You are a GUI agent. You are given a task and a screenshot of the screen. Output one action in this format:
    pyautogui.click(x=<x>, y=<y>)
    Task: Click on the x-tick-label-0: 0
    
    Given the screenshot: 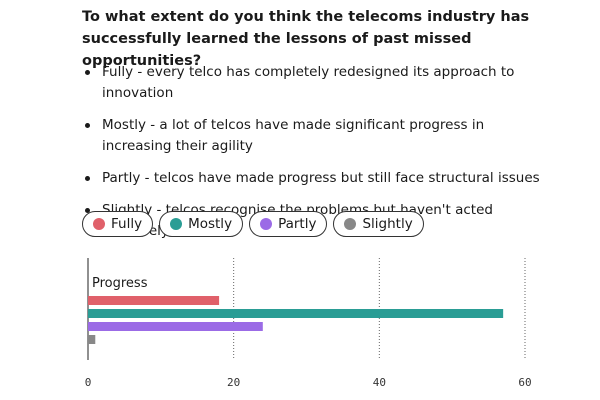 What is the action you would take?
    pyautogui.click(x=88, y=382)
    